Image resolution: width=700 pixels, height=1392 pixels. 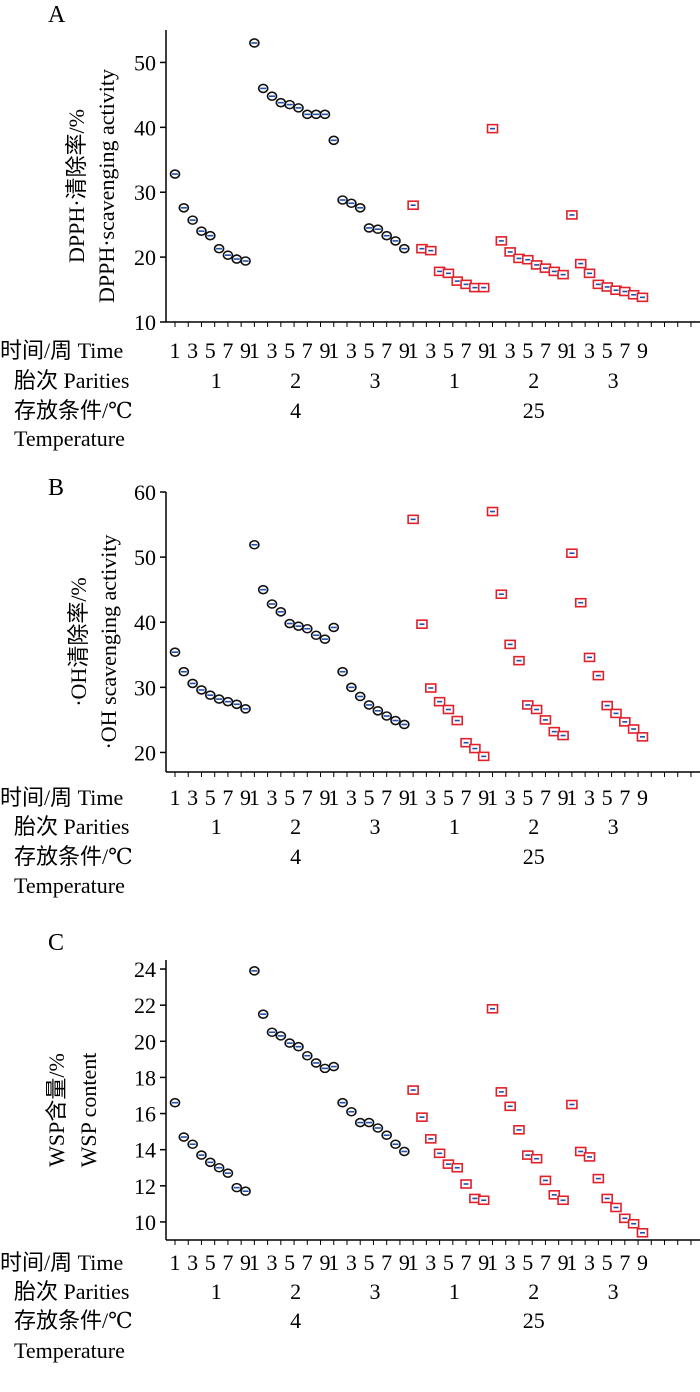 I want to click on row-label: 胎次 Parities, so click(x=72, y=380).